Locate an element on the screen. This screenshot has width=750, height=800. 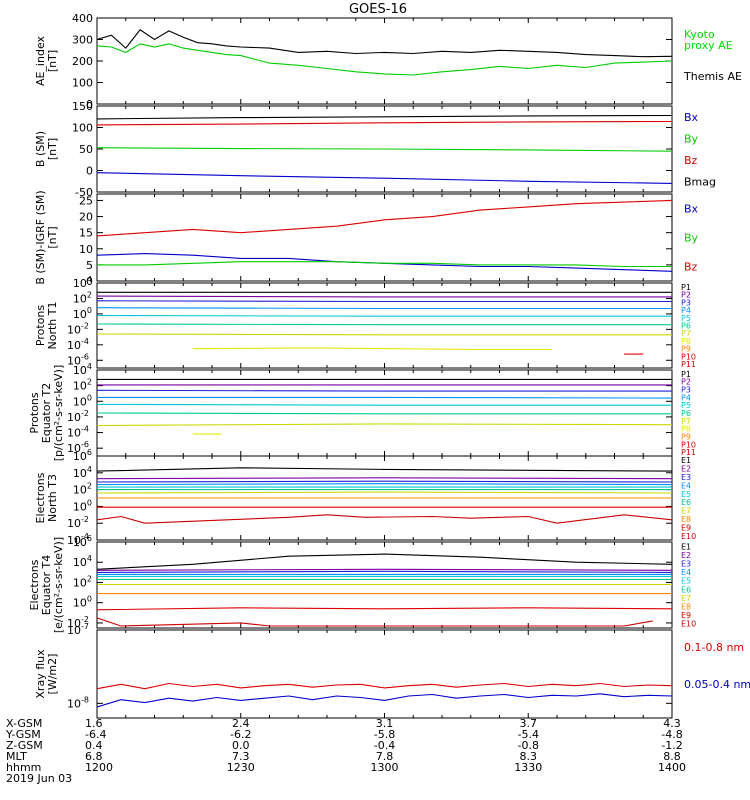
axis-row-value: 7.3 is located at coordinates (241, 756).